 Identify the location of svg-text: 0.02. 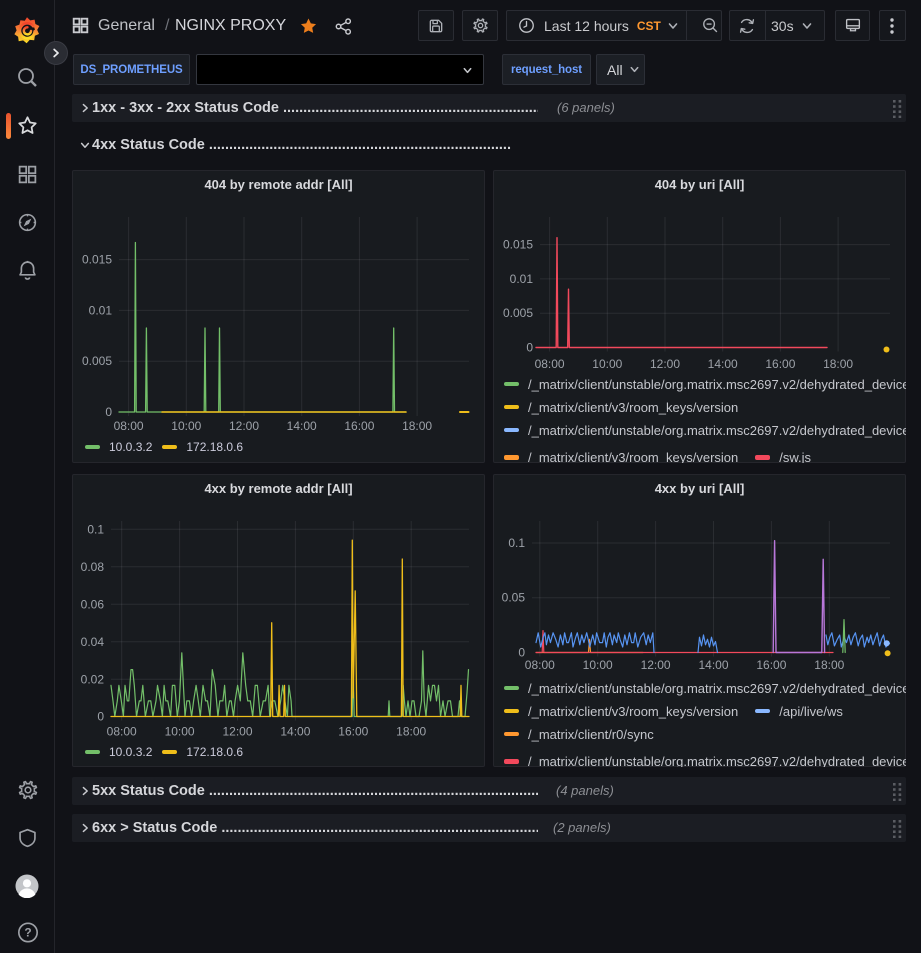
(93, 679).